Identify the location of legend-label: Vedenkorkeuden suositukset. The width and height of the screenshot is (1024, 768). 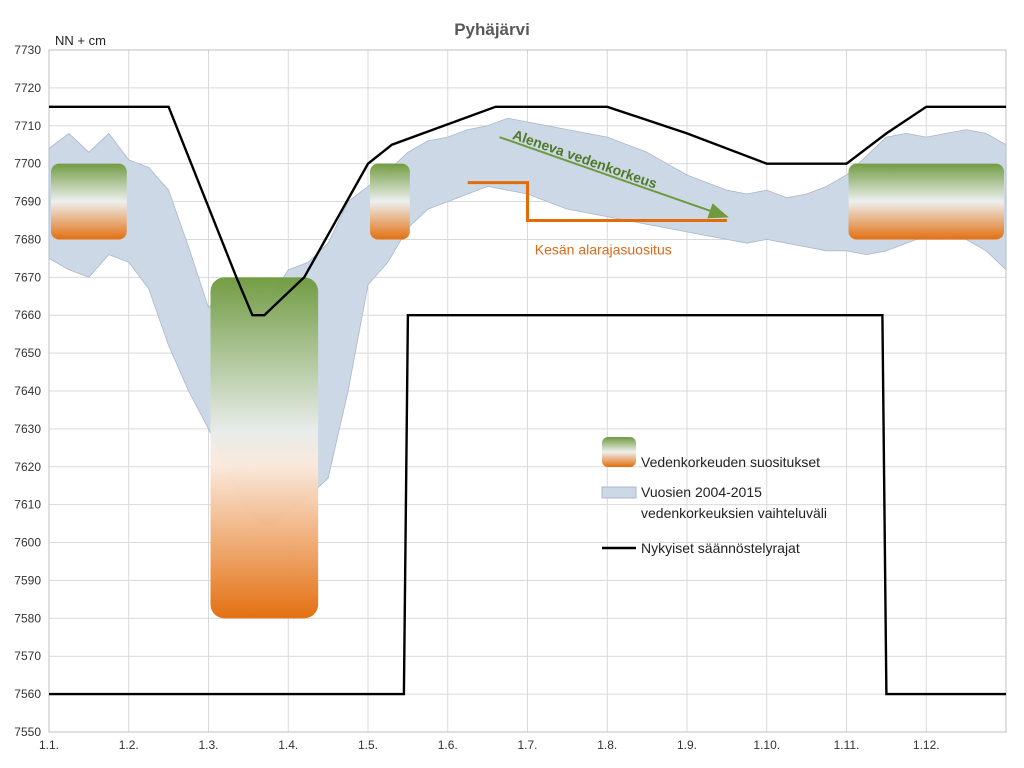
(730, 462).